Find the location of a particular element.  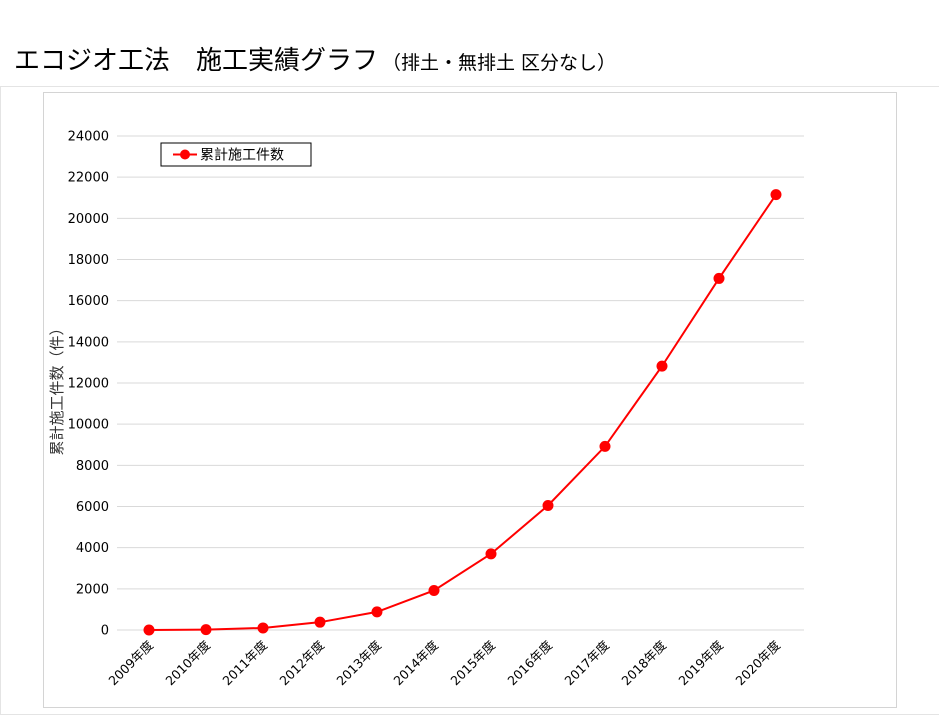

x-tick-label: 2015年度 is located at coordinates (472, 662).